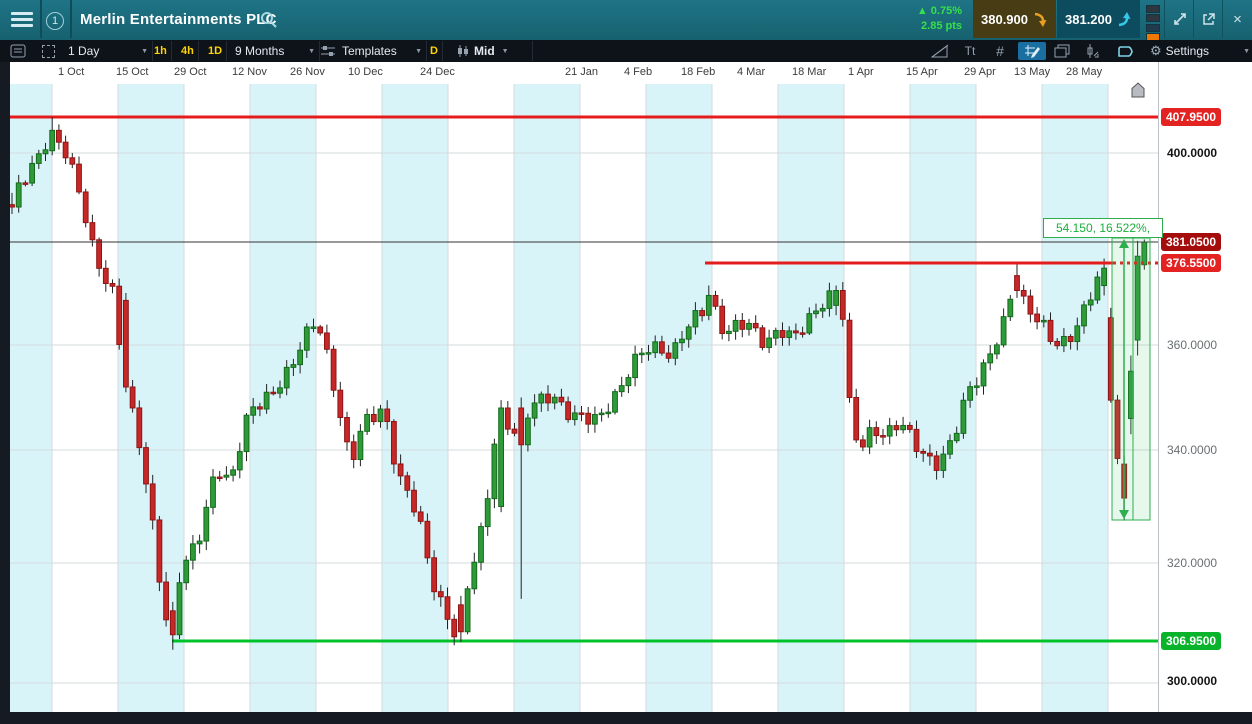  What do you see at coordinates (1179, 19) in the screenshot?
I see `expand-button` at bounding box center [1179, 19].